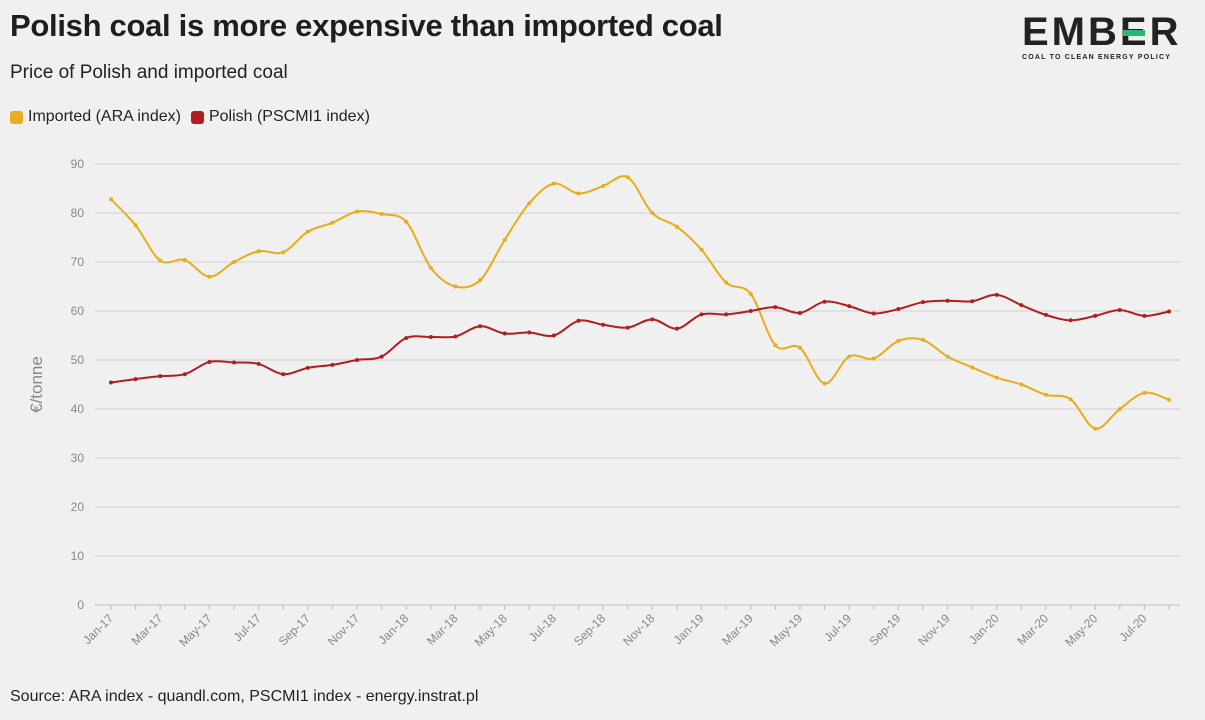 The width and height of the screenshot is (1205, 720). I want to click on x-tick-label: Jul-19, so click(837, 627).